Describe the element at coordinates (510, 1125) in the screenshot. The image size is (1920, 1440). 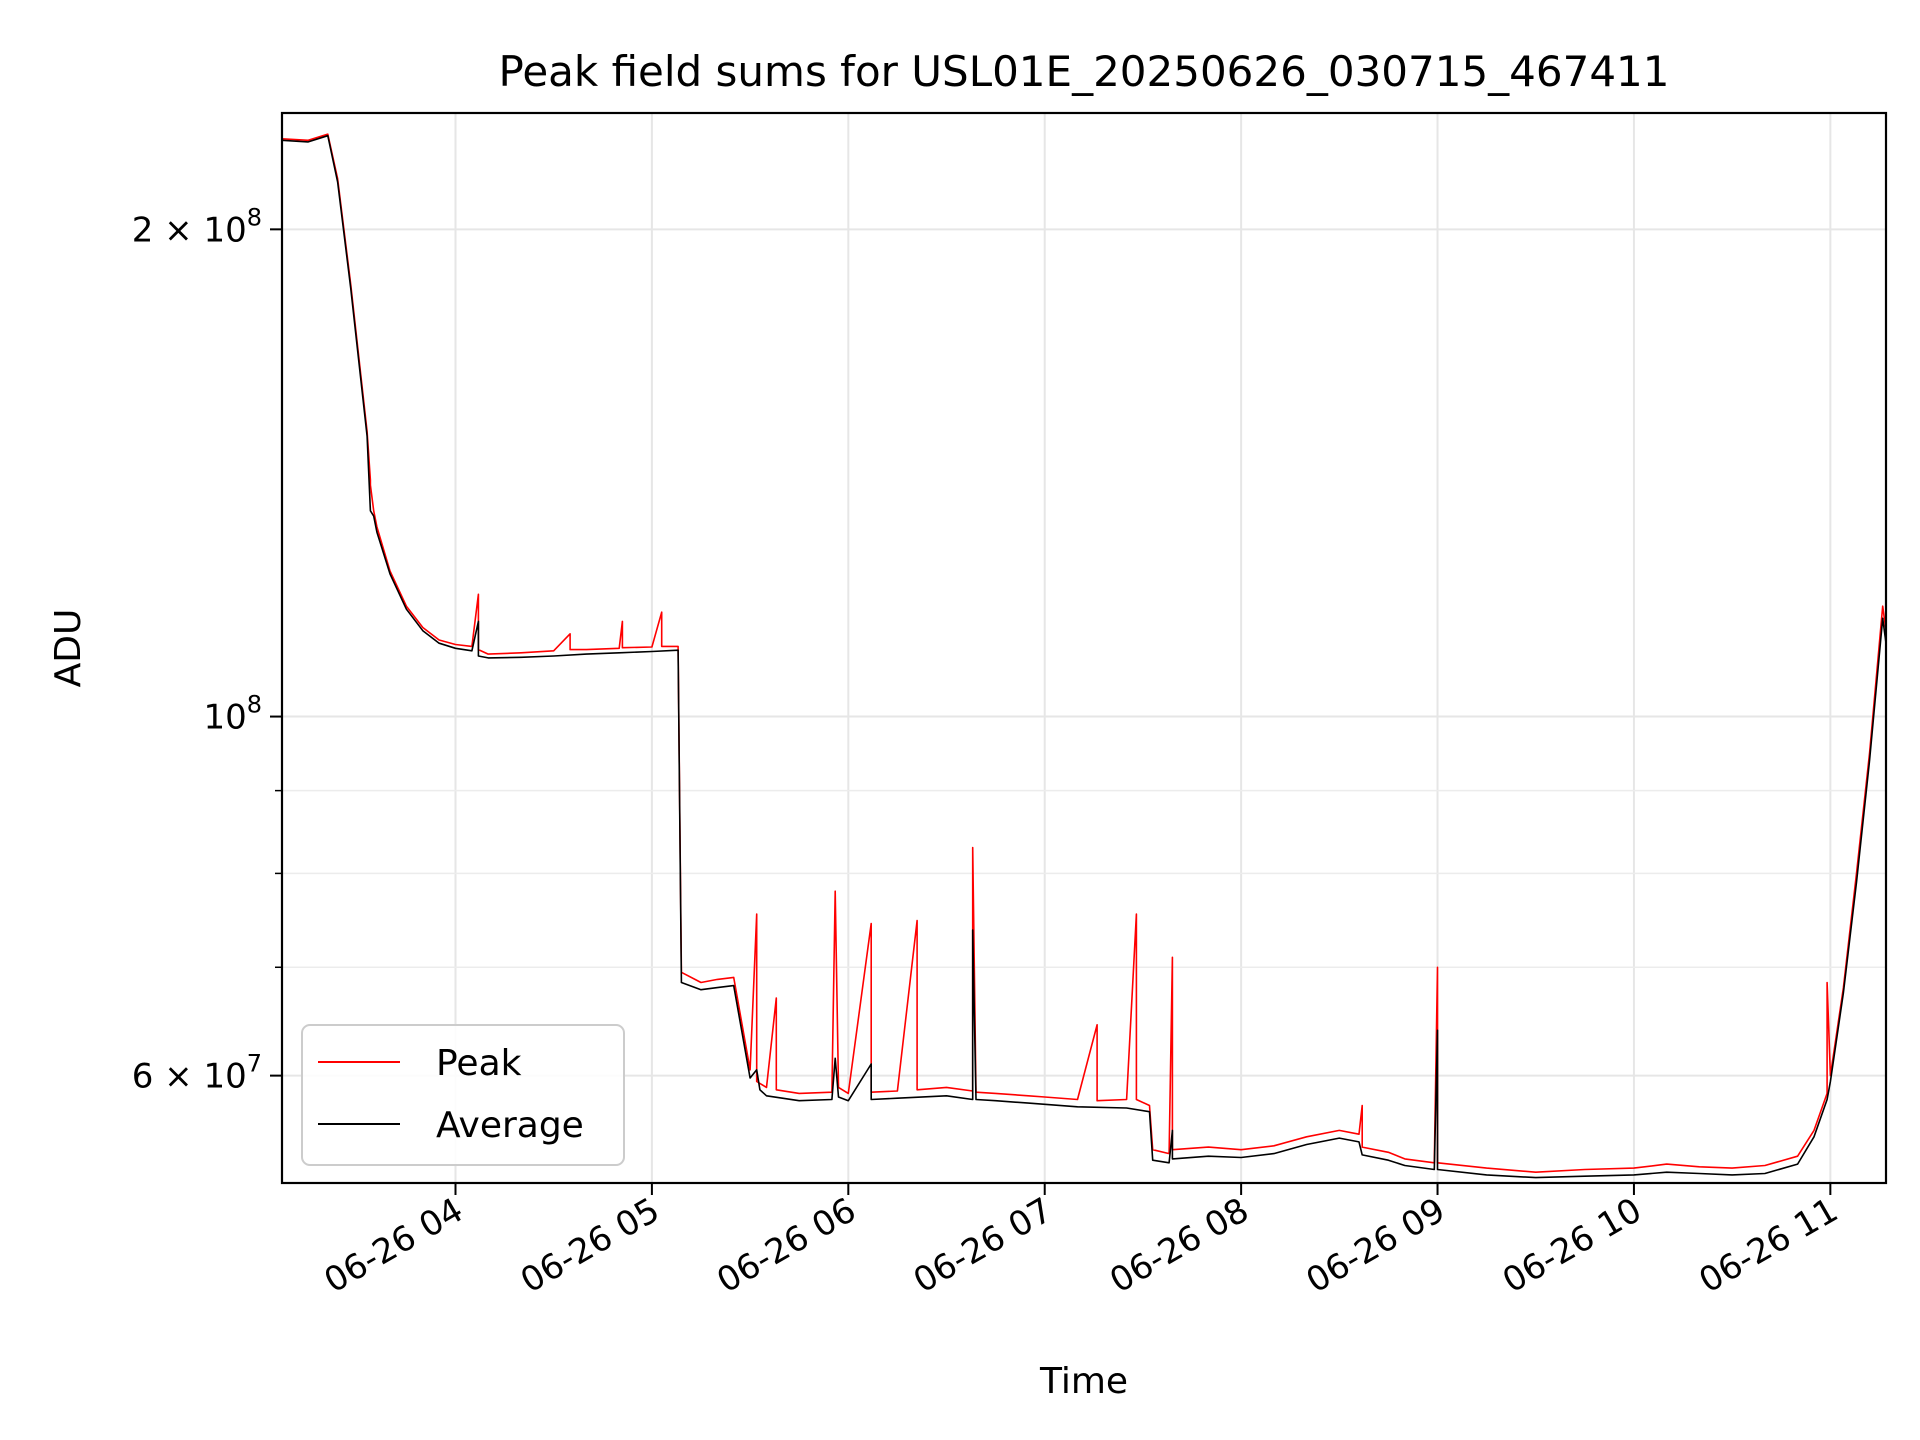
I see `legend-label-average: Average` at that location.